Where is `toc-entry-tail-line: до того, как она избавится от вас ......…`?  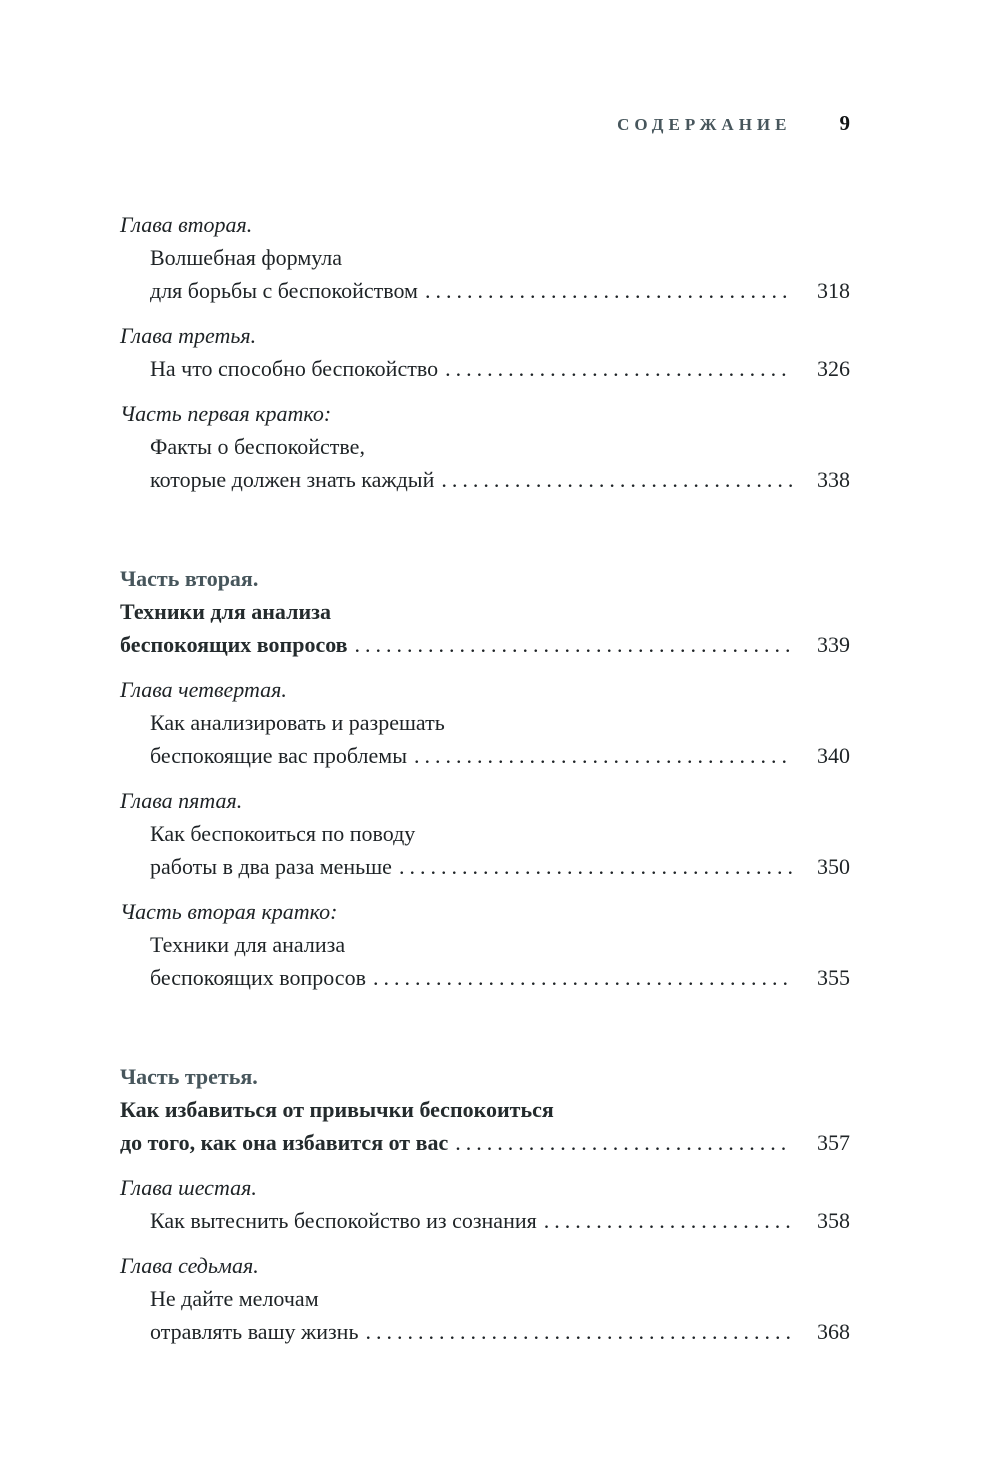 toc-entry-tail-line: до того, как она избавится от вас ......… is located at coordinates (485, 1142).